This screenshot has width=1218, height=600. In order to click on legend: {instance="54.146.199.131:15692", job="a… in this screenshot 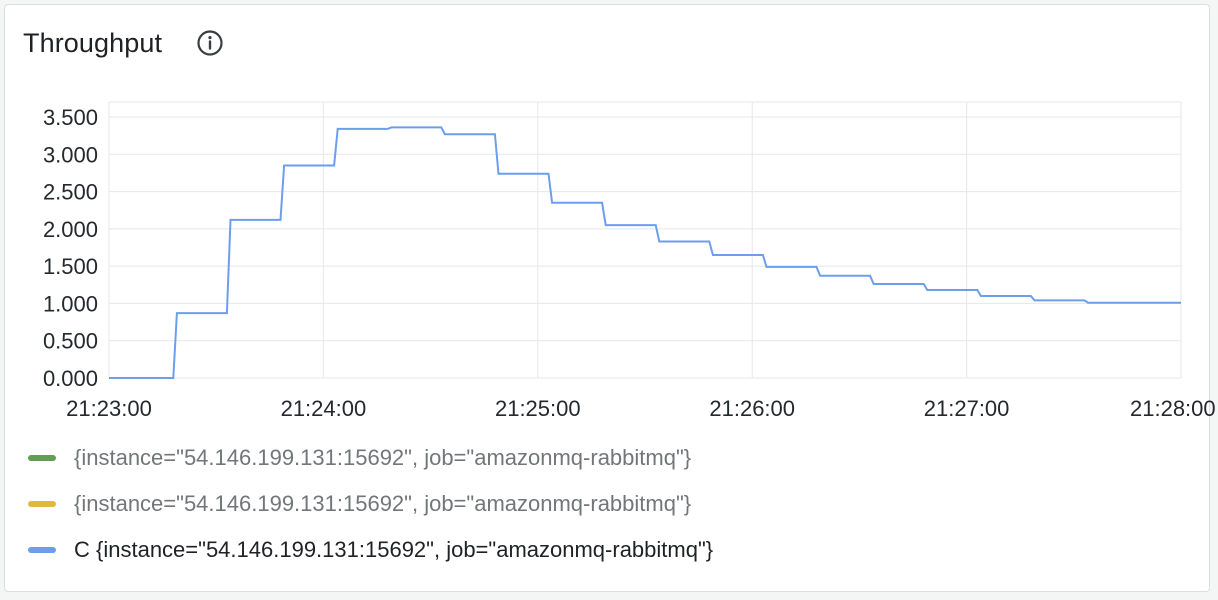, I will do `click(369, 504)`.